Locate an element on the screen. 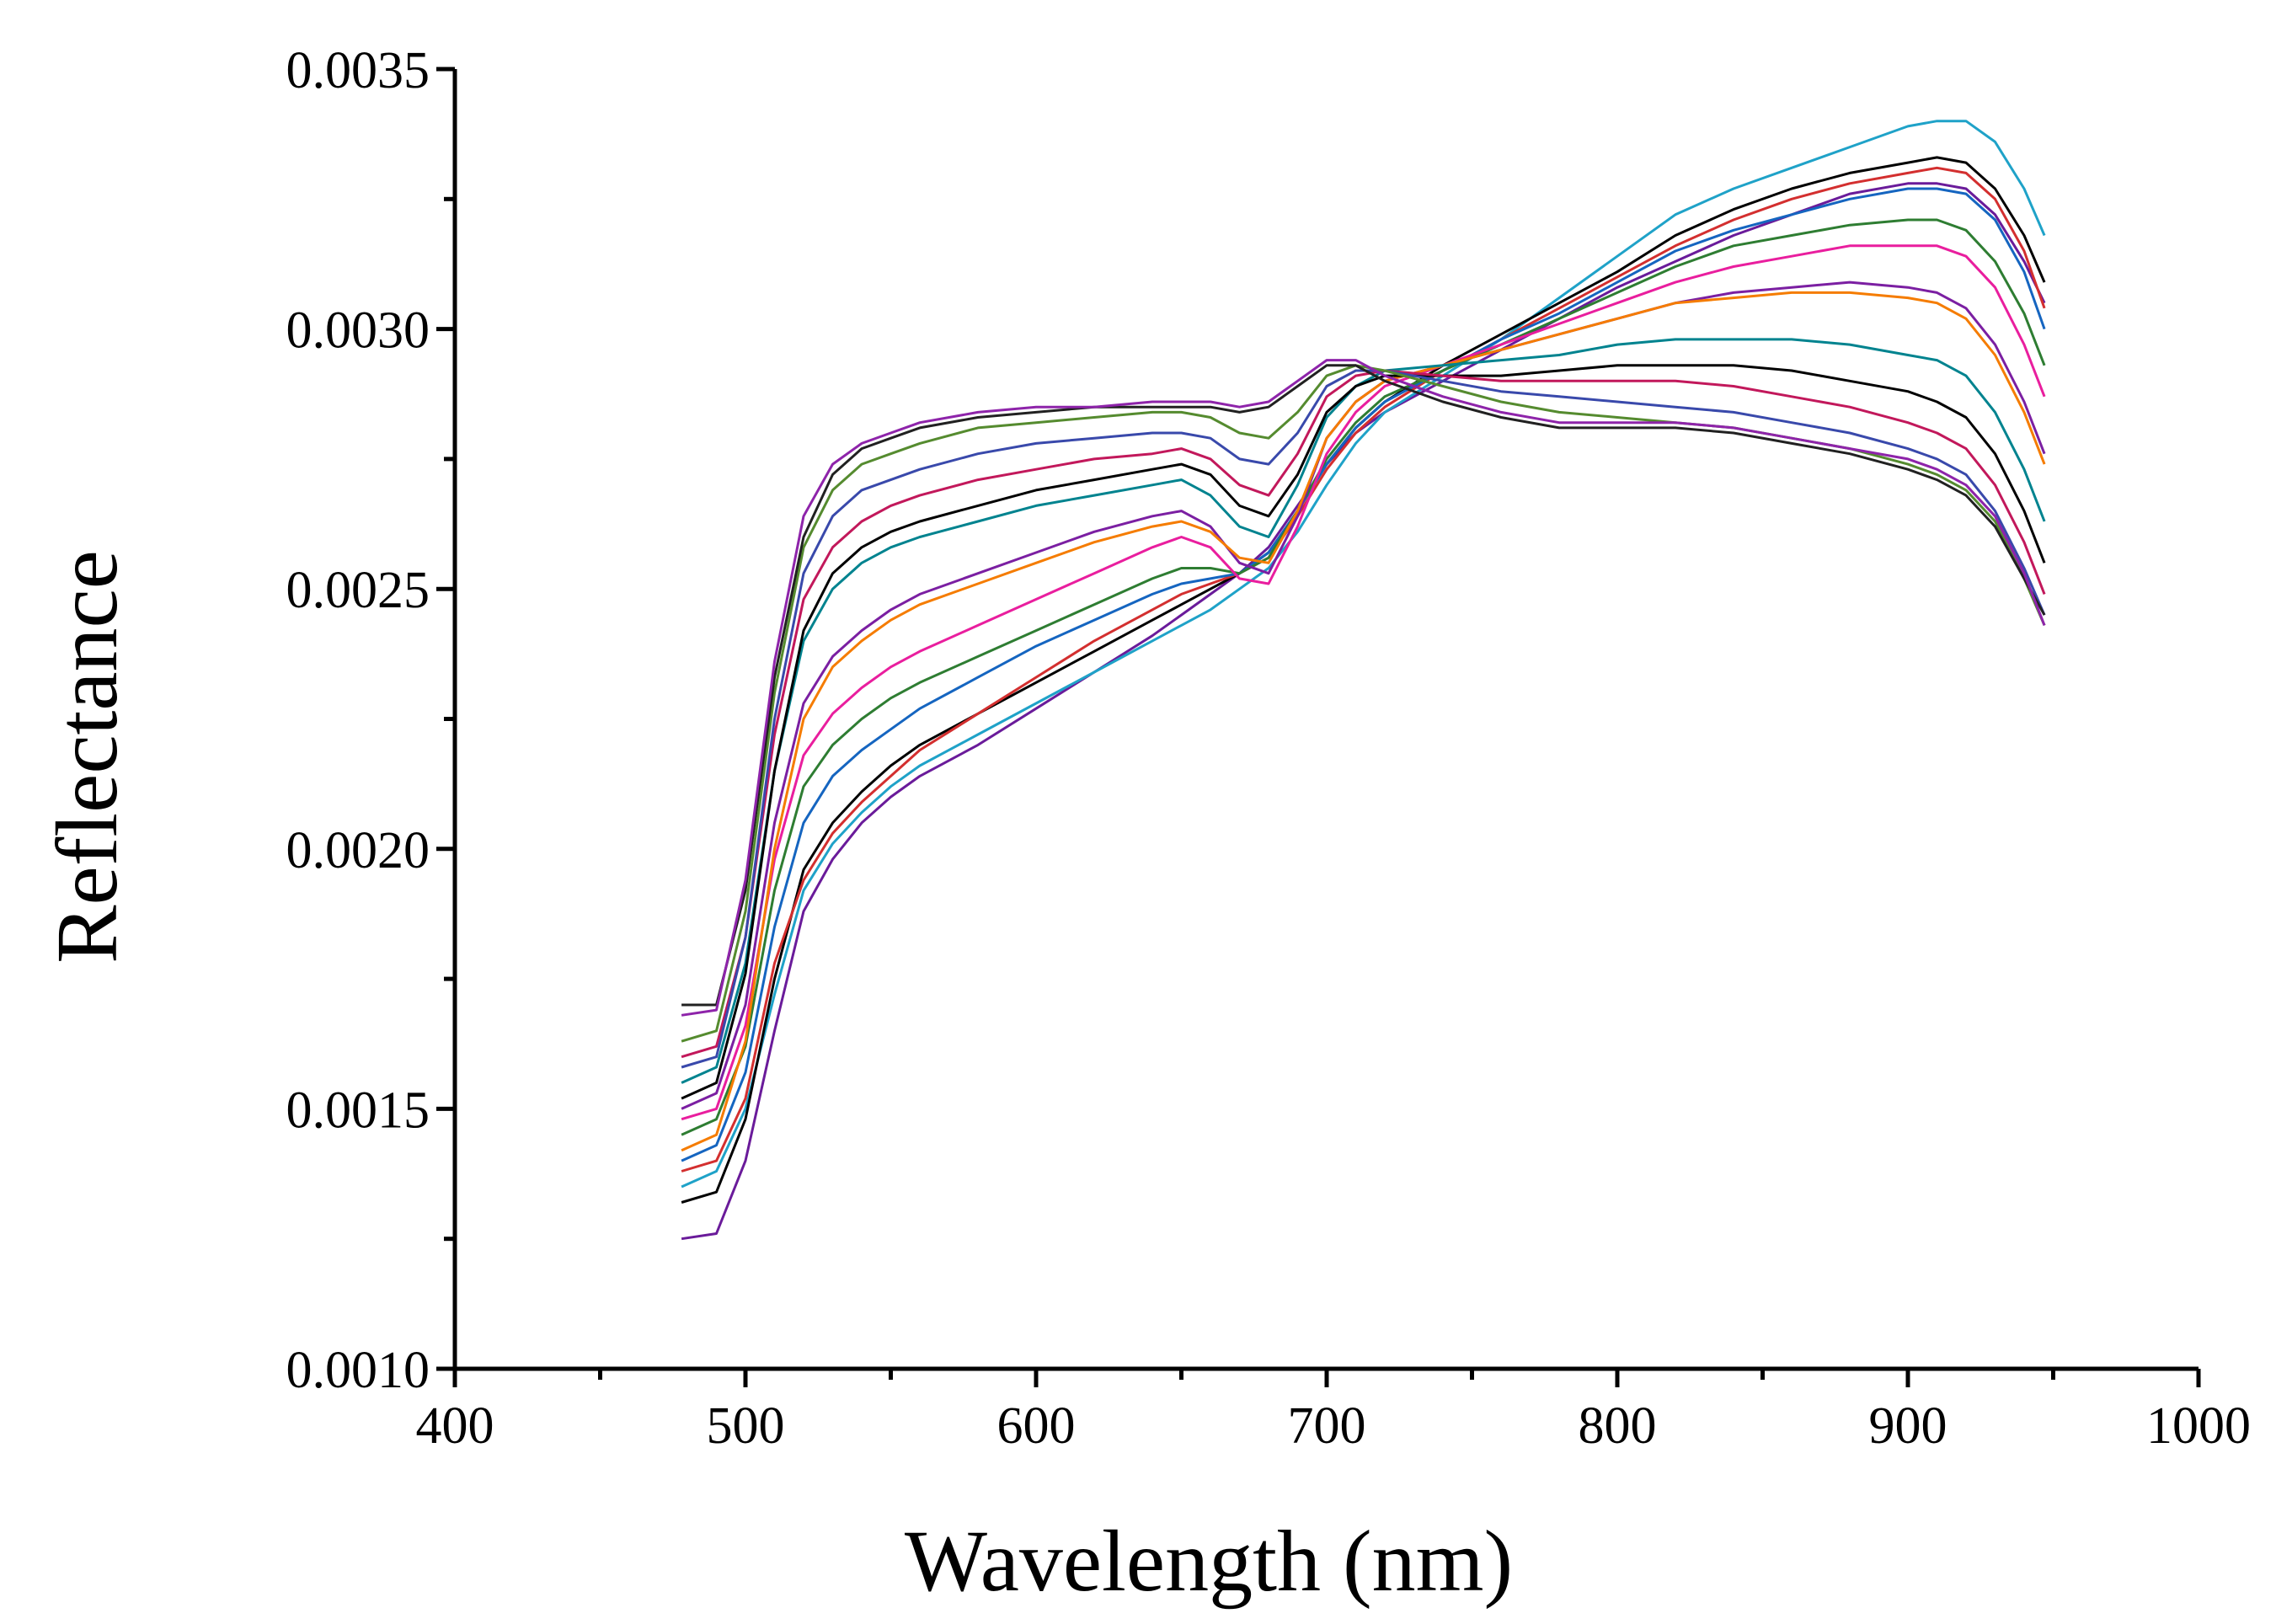  y-axis-title: Reflectance is located at coordinates (87, 757).